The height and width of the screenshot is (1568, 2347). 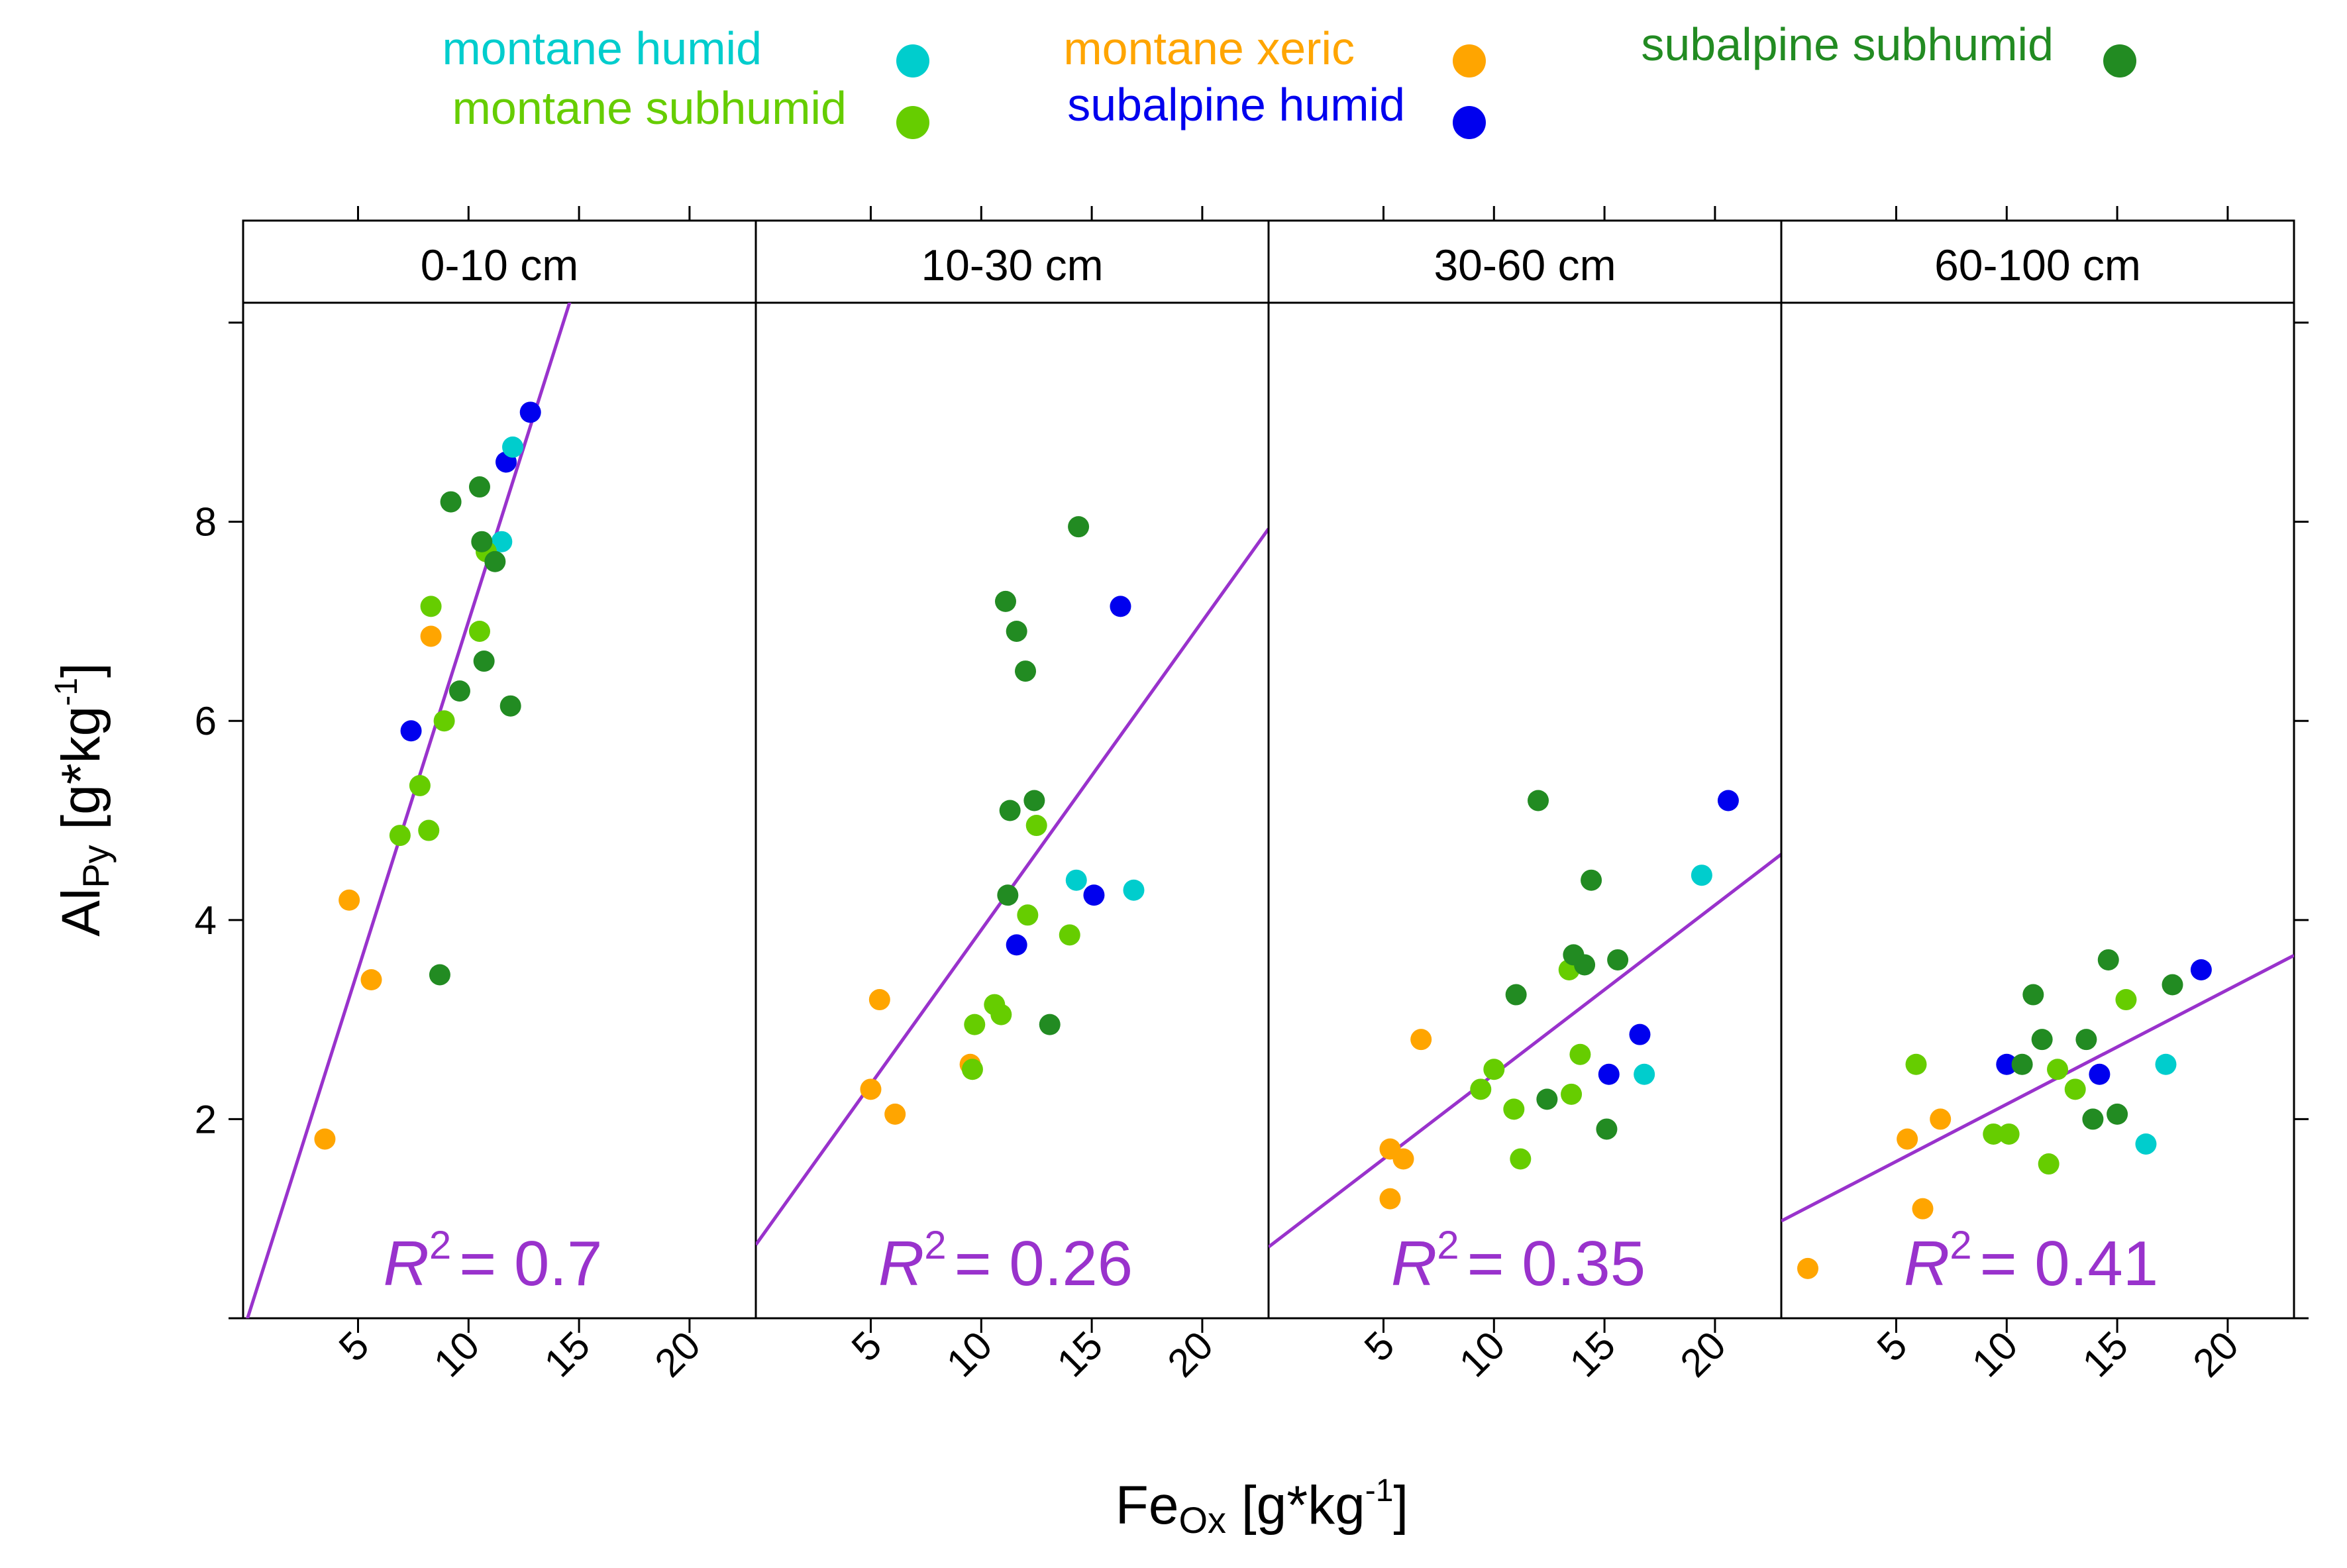 I want to click on r2-value: = 0.7, so click(x=530, y=1263).